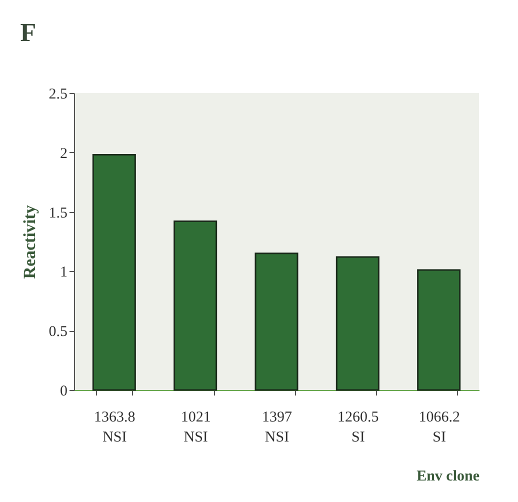 The width and height of the screenshot is (518, 502). What do you see at coordinates (195, 428) in the screenshot?
I see `x-tick-label: 1021 NSI` at bounding box center [195, 428].